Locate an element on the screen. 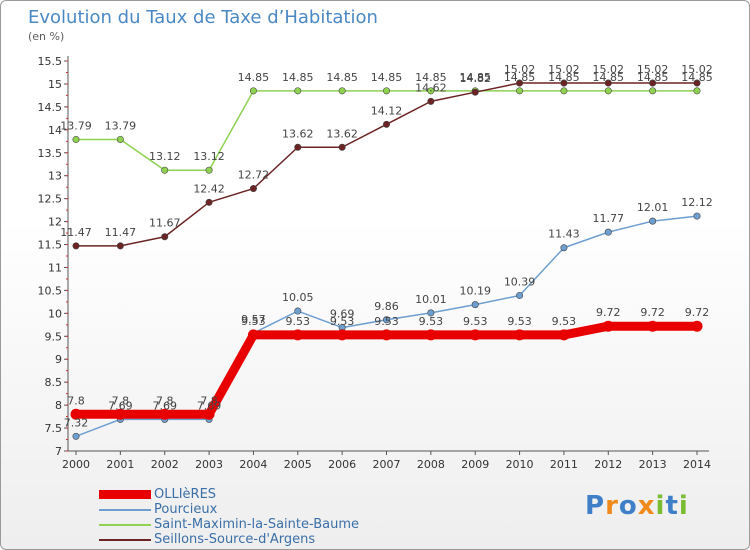 This screenshot has width=750, height=550. data-label: 9.57 is located at coordinates (253, 319).